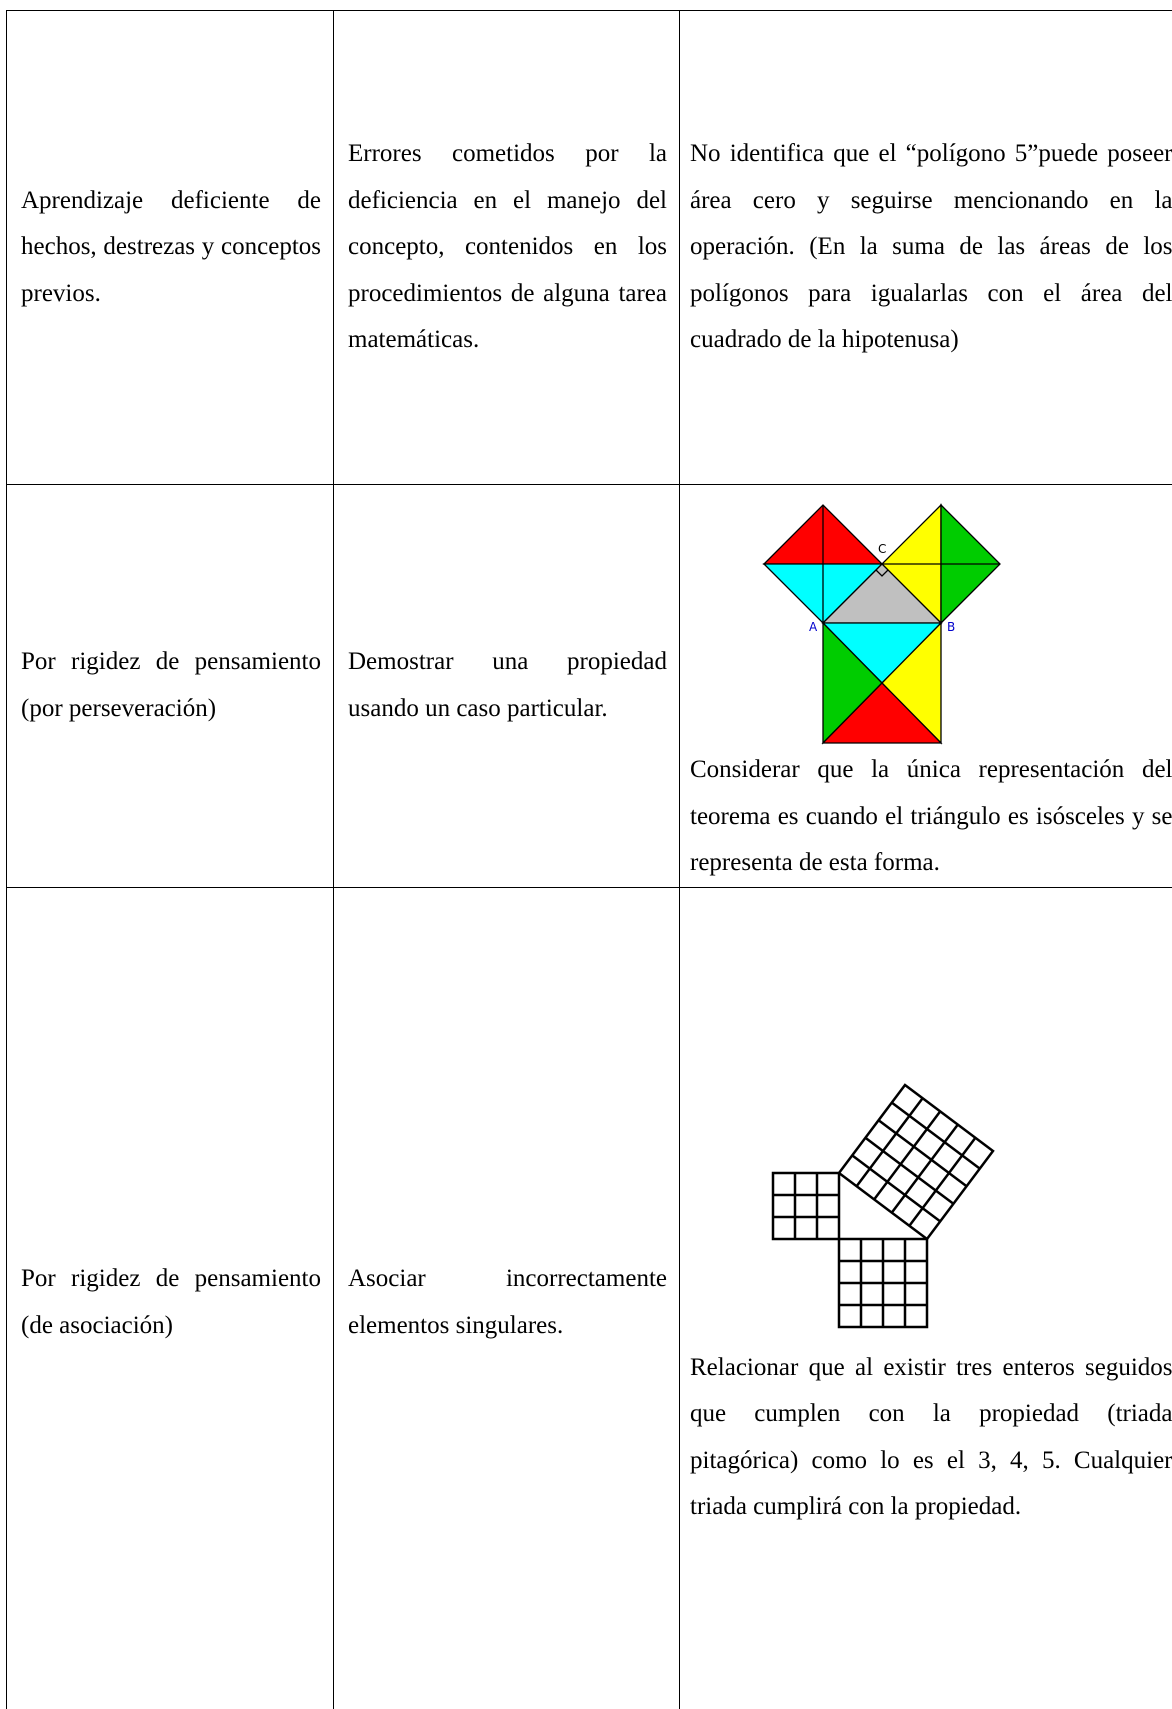 The width and height of the screenshot is (1172, 1709). What do you see at coordinates (881, 624) in the screenshot?
I see `pythagoras-figure: C A B` at bounding box center [881, 624].